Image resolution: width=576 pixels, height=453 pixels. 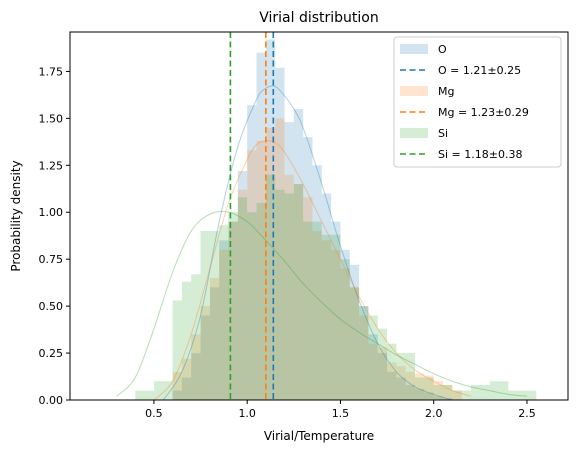 I want to click on legend-label: Mg = 1.23±0.29, so click(x=483, y=112).